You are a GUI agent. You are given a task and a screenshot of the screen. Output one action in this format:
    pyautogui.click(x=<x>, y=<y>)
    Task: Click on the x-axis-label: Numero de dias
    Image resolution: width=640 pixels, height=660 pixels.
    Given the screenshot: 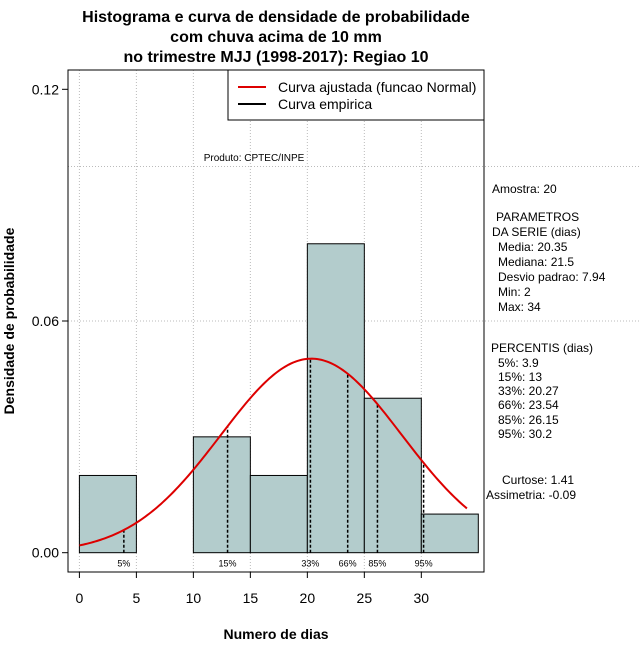 What is the action you would take?
    pyautogui.click(x=275, y=634)
    